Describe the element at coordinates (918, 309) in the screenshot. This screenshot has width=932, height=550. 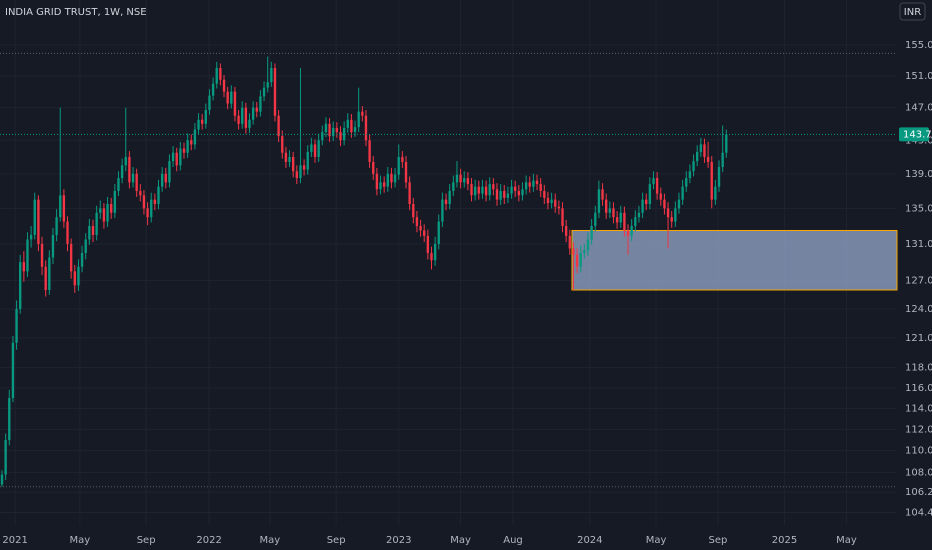
I see `y-tick-label: 124.00` at that location.